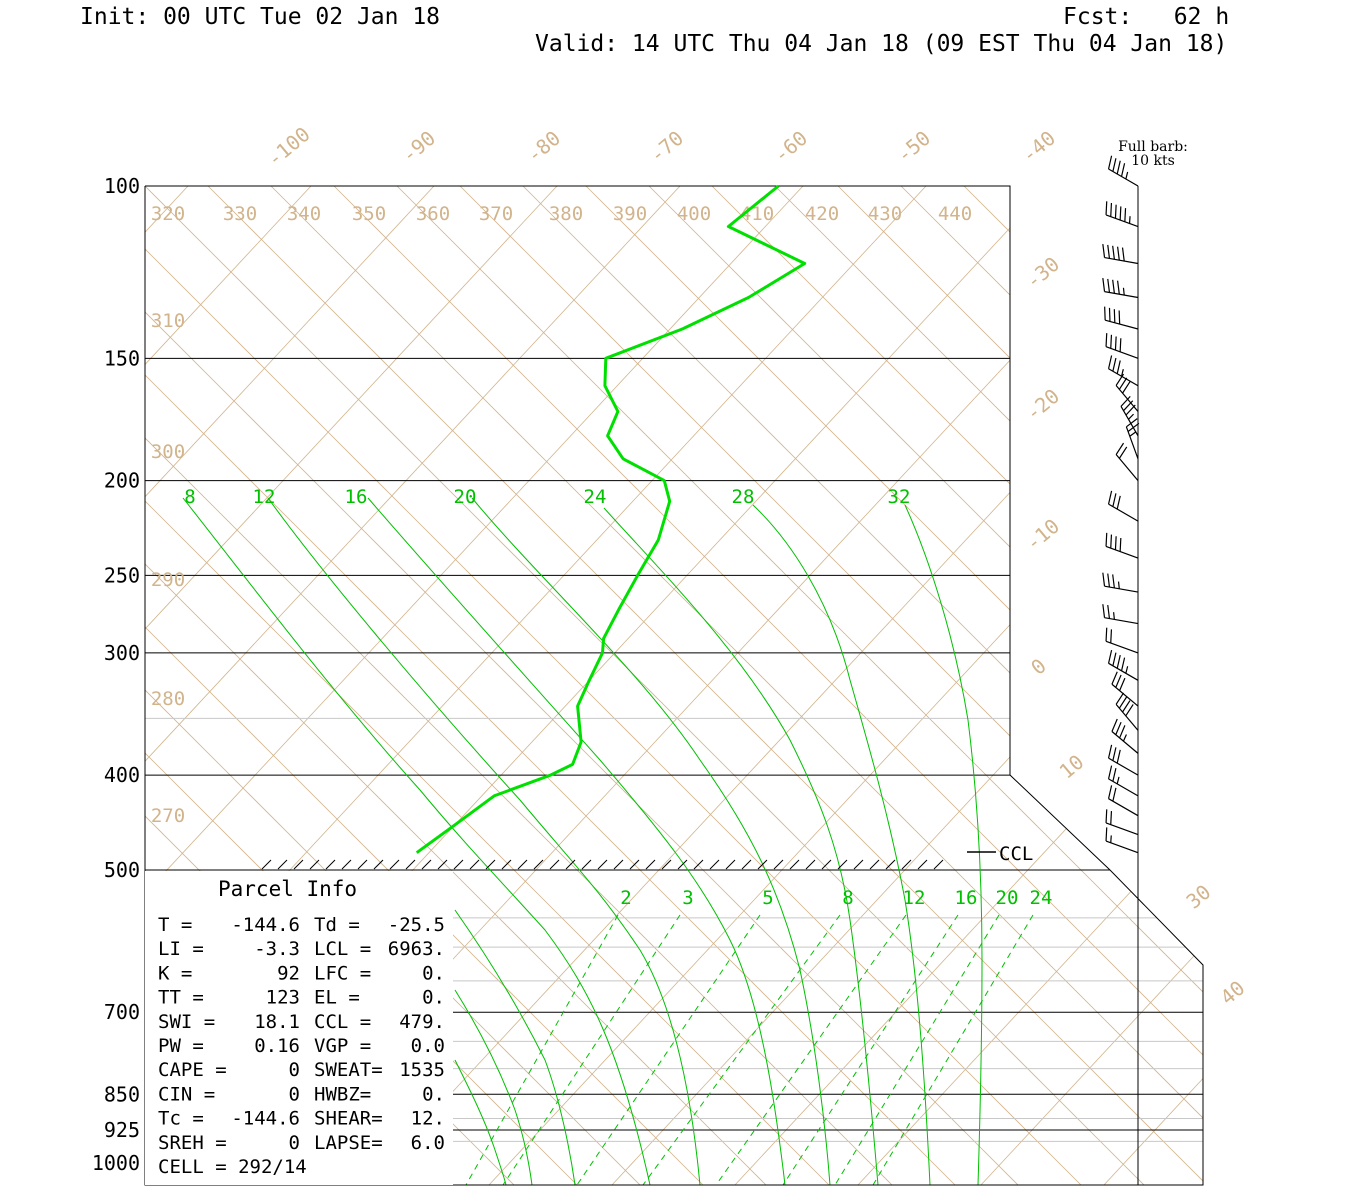  What do you see at coordinates (122, 1130) in the screenshot?
I see `pressure-tick-label: 925` at bounding box center [122, 1130].